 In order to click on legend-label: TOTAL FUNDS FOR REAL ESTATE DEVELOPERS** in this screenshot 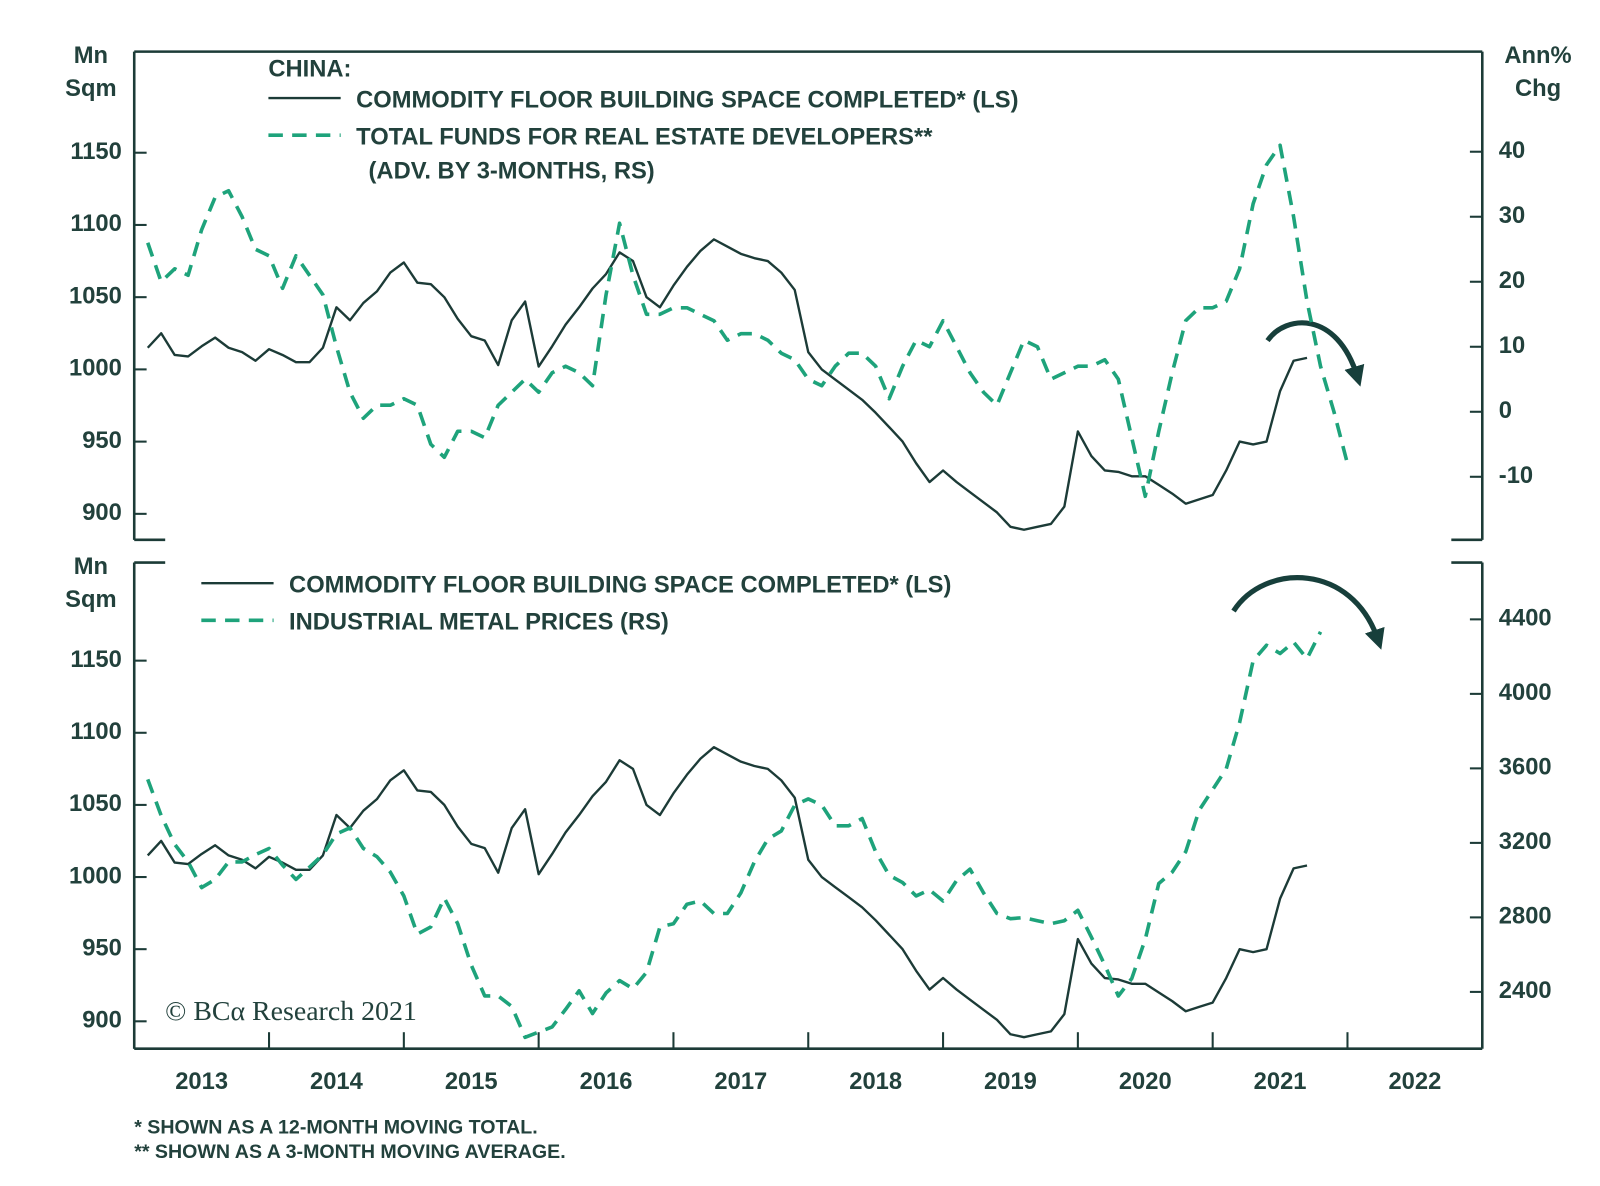, I will do `click(644, 138)`.